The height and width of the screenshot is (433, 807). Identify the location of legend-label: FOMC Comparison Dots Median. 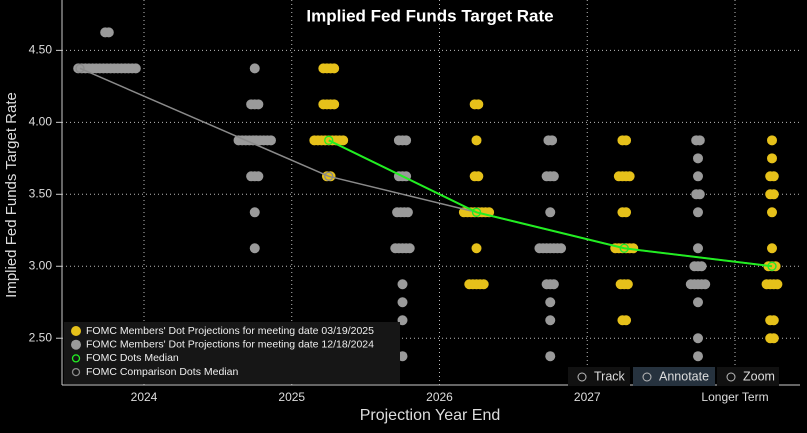
(162, 372).